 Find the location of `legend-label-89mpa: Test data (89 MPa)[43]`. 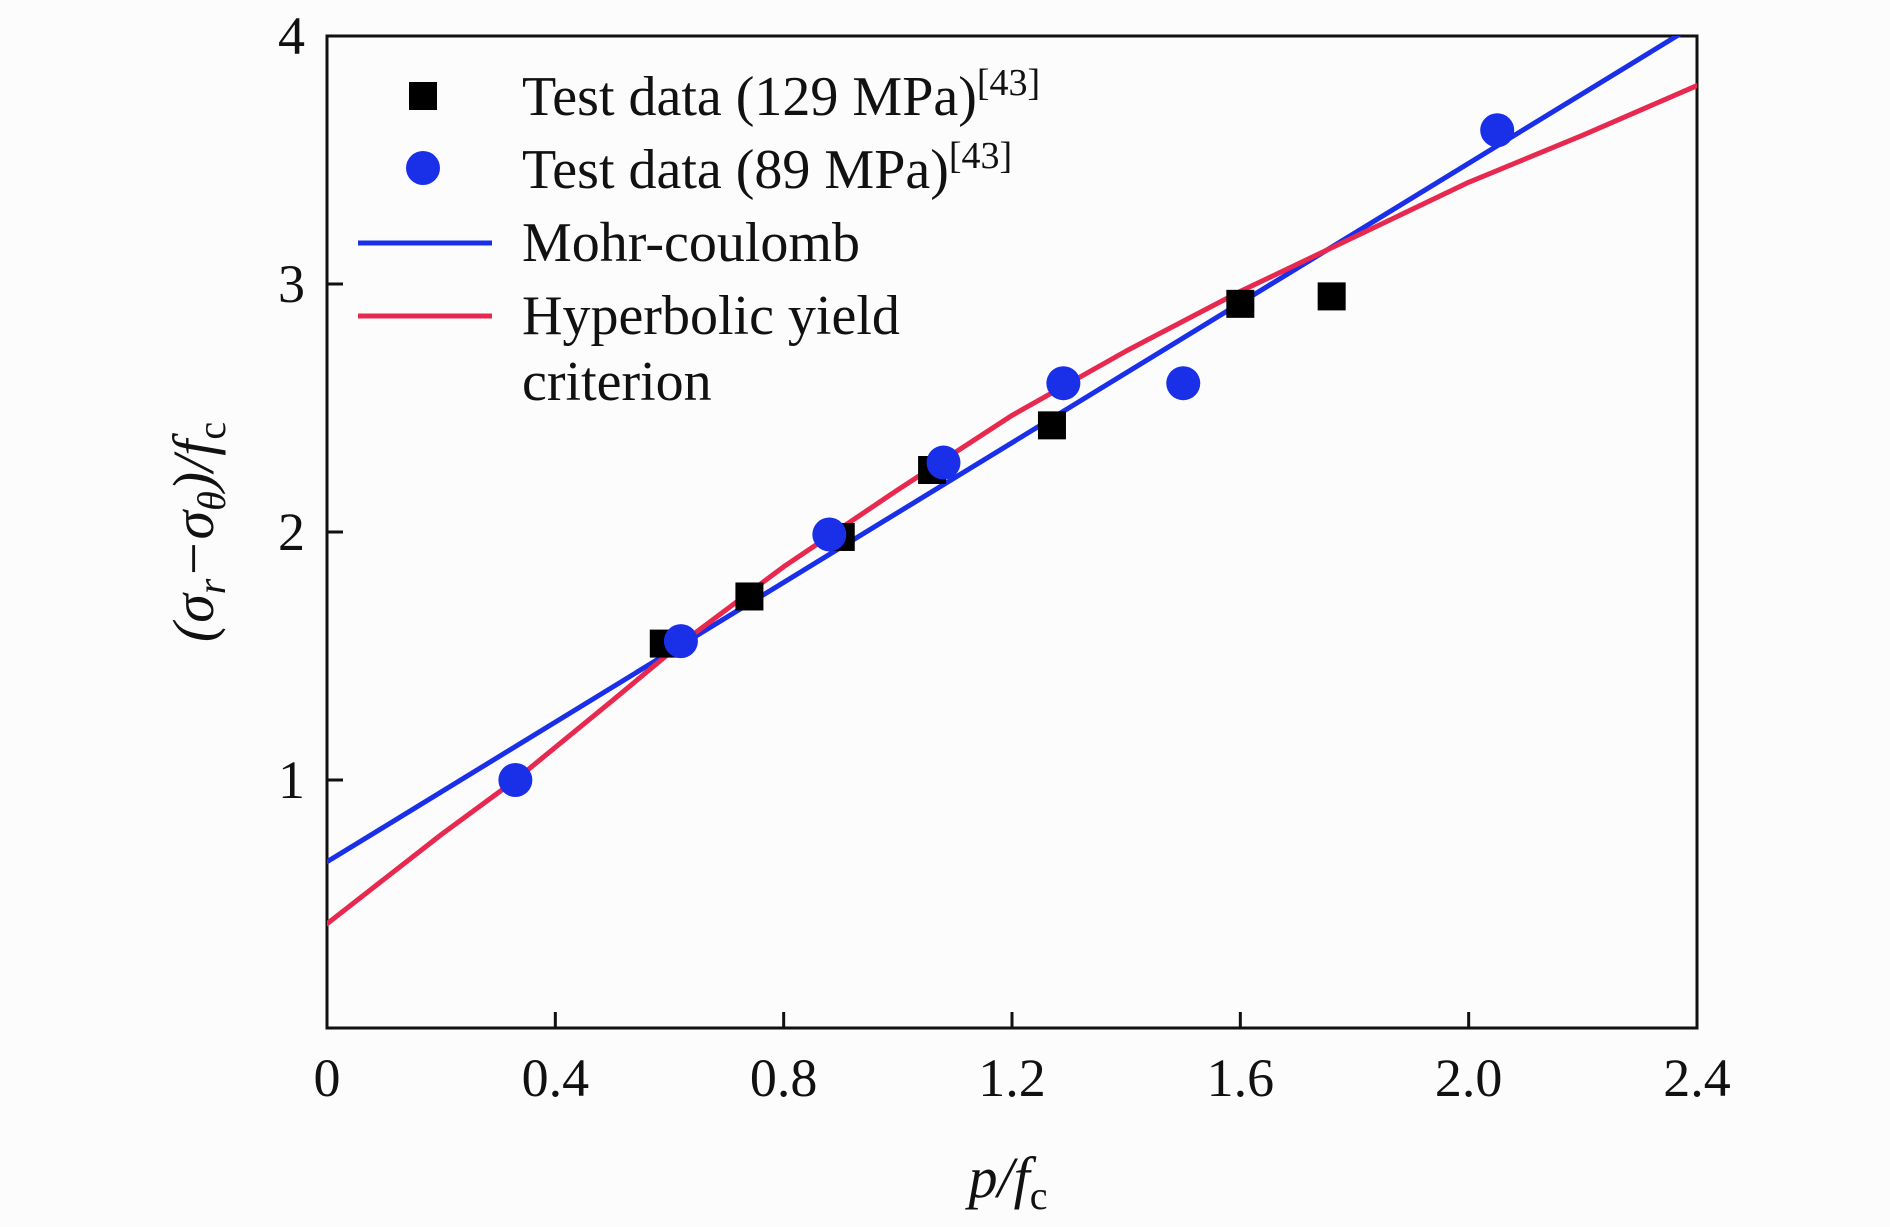

legend-label-89mpa: Test data (89 MPa)[43] is located at coordinates (767, 168).